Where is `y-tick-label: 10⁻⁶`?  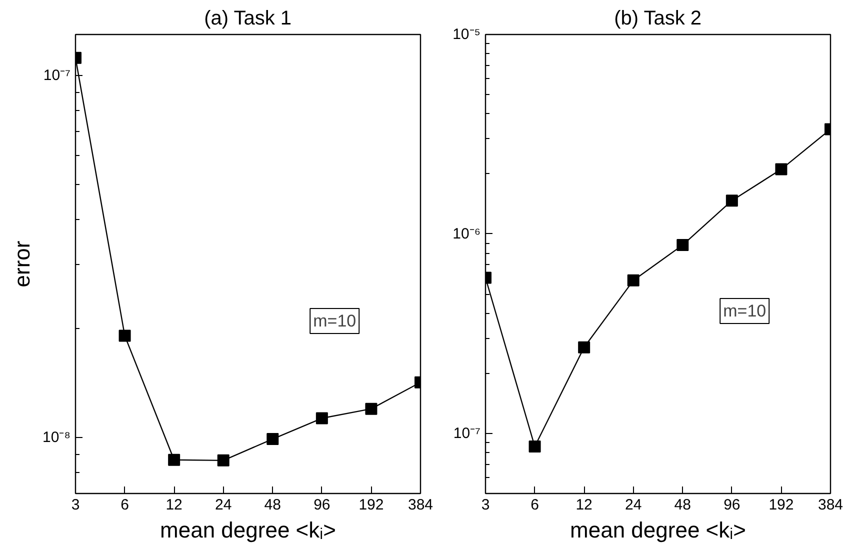 y-tick-label: 10⁻⁶ is located at coordinates (466, 233).